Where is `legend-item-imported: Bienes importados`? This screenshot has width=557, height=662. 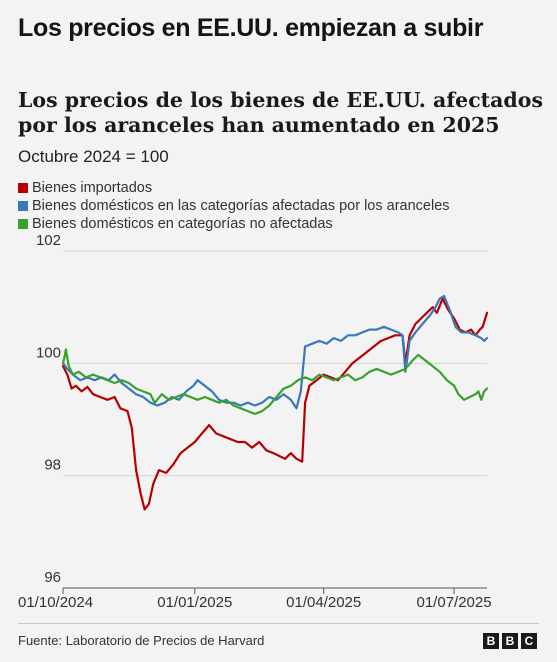 legend-item-imported: Bienes importados is located at coordinates (234, 188).